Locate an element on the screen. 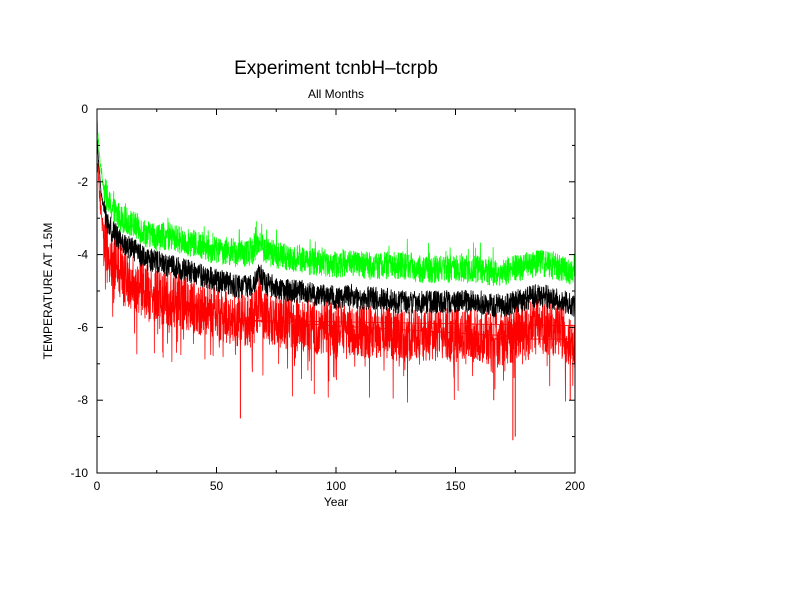 Image resolution: width=800 pixels, height=600 pixels. y-tick-label: -2 is located at coordinates (82, 182).